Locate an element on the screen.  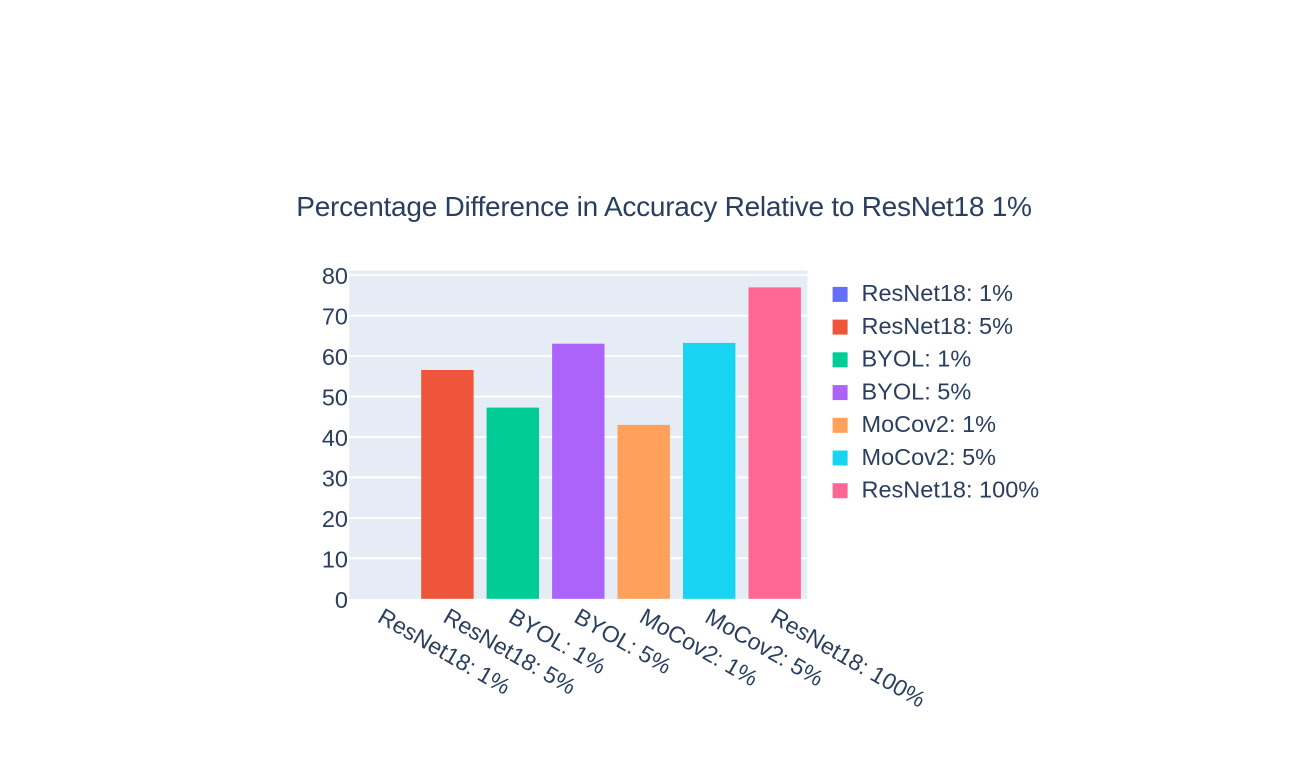
svg-text: 40 is located at coordinates (335, 438).